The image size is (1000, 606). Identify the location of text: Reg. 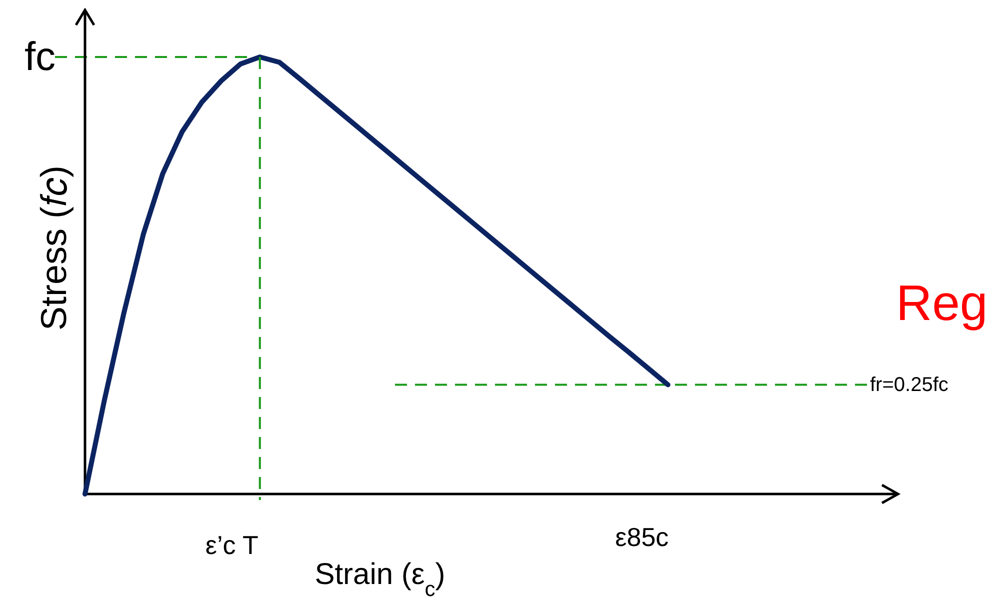
(942, 303).